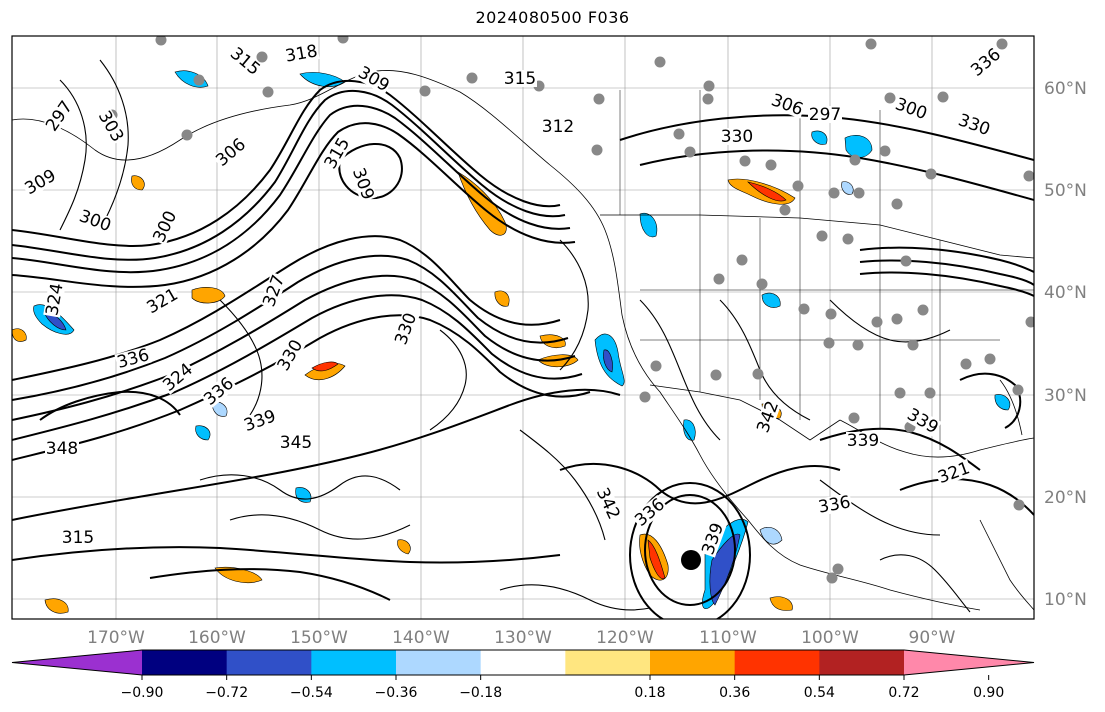 The height and width of the screenshot is (712, 1105). What do you see at coordinates (932, 638) in the screenshot?
I see `longitude-tick-label: 90°W` at bounding box center [932, 638].